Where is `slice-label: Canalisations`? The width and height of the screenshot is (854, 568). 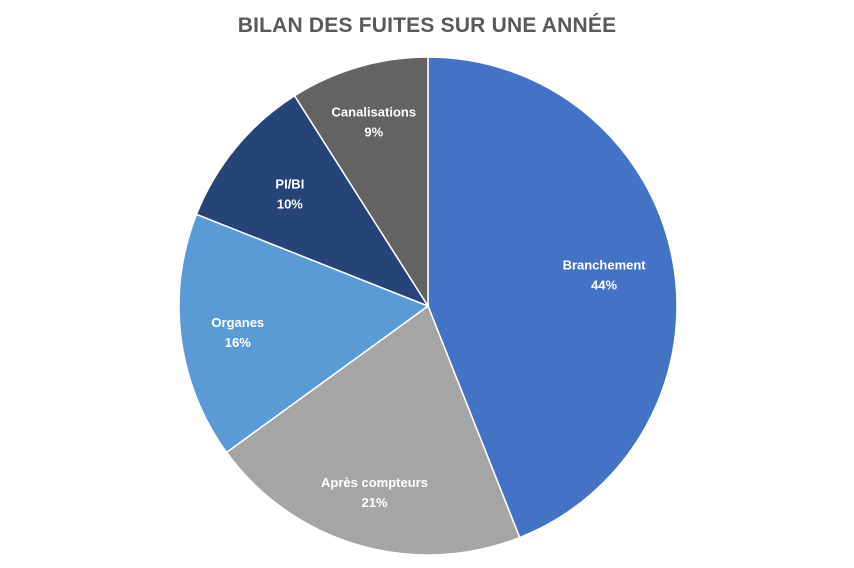 slice-label: Canalisations is located at coordinates (374, 111).